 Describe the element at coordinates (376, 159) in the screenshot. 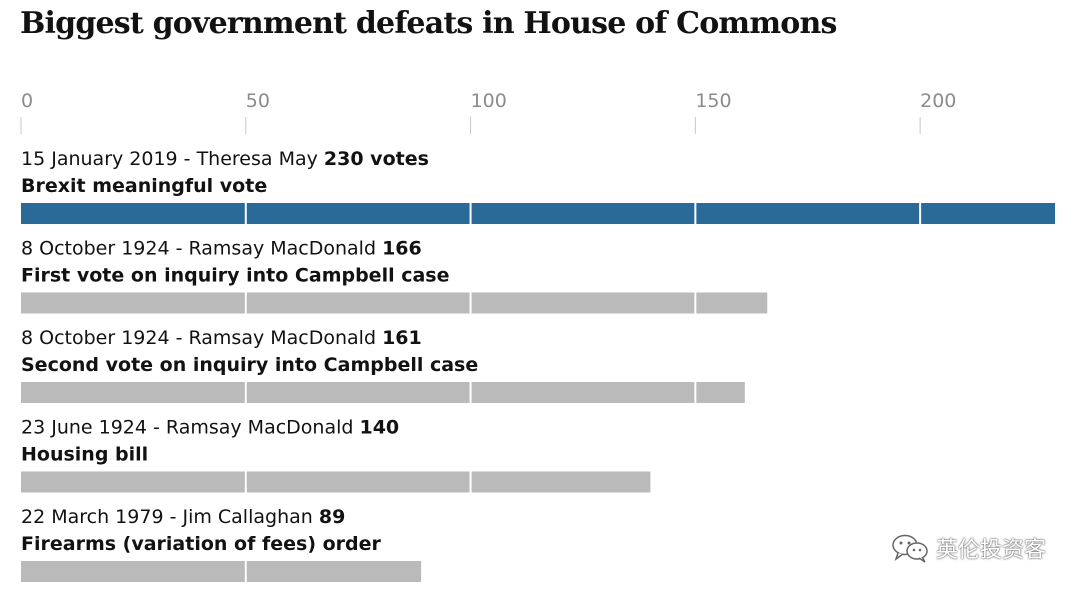

I see `bar-value-label: 230 votes` at that location.